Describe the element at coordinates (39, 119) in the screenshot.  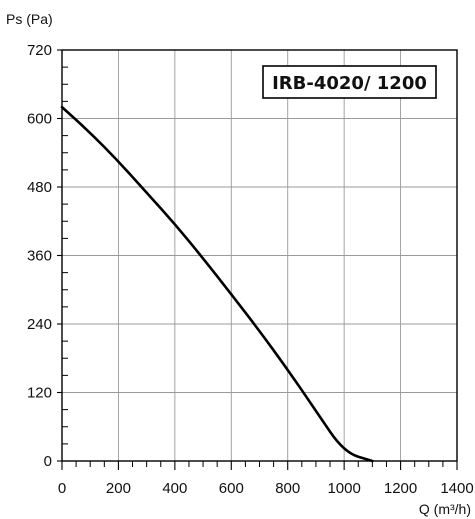
I see `y-tick-label: 600` at that location.